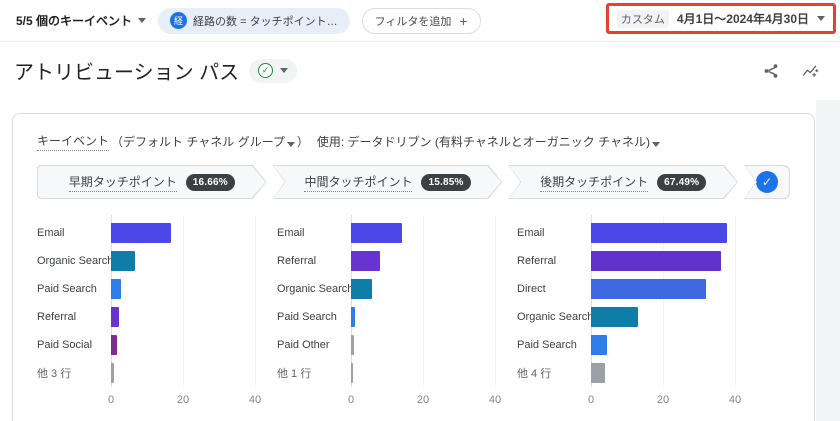 The image size is (840, 421). I want to click on share-icon, so click(771, 71).